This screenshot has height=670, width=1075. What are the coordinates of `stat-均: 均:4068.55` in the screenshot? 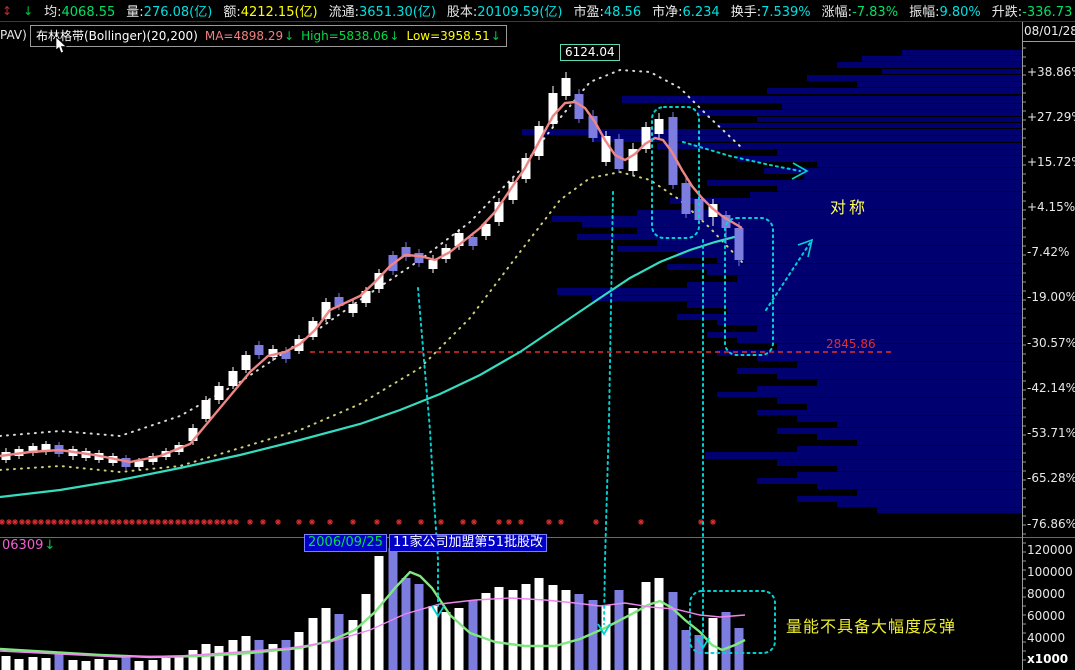 It's located at (80, 12).